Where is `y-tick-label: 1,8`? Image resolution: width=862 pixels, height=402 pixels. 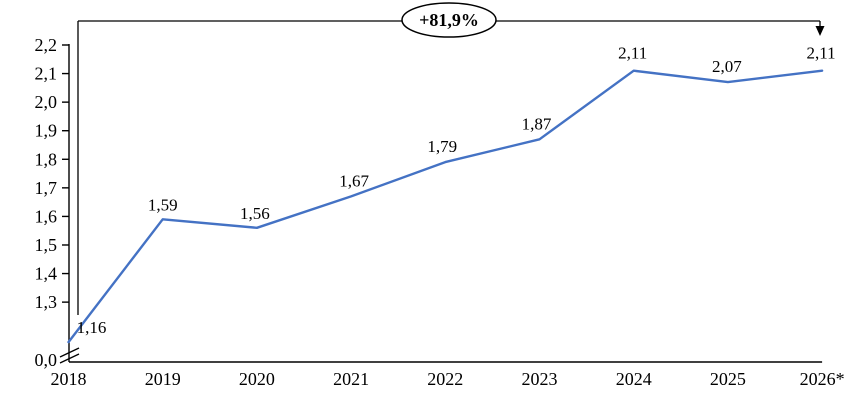 y-tick-label: 1,8 is located at coordinates (46, 159).